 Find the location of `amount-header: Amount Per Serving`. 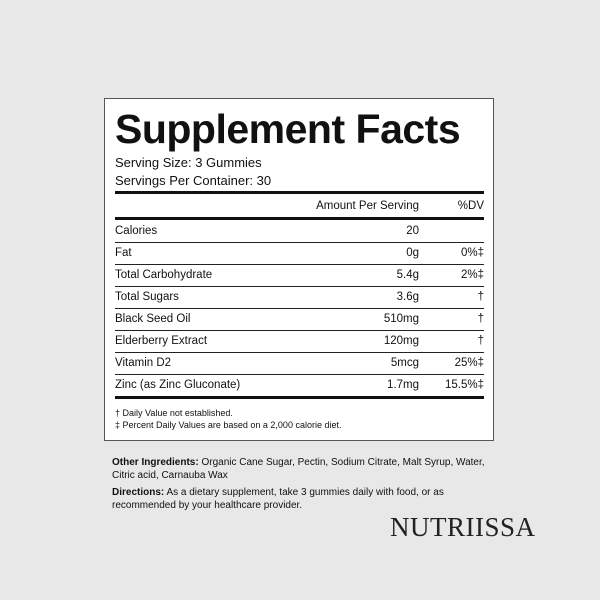

amount-header: Amount Per Serving is located at coordinates (367, 206).